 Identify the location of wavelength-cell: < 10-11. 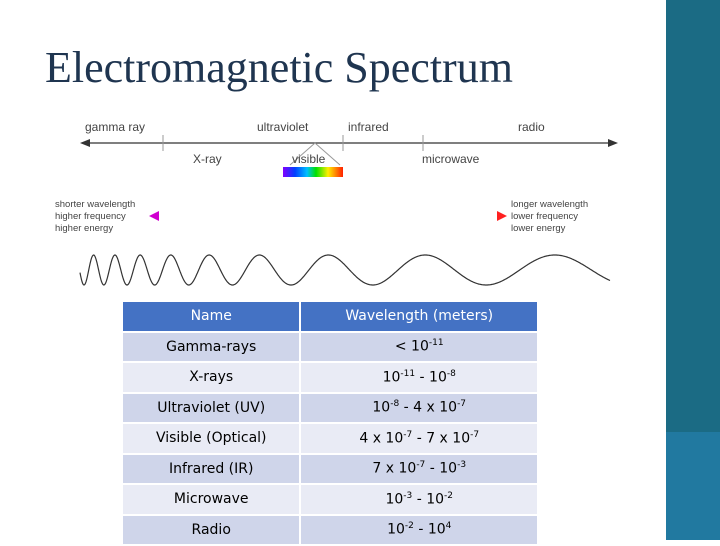
(419, 346).